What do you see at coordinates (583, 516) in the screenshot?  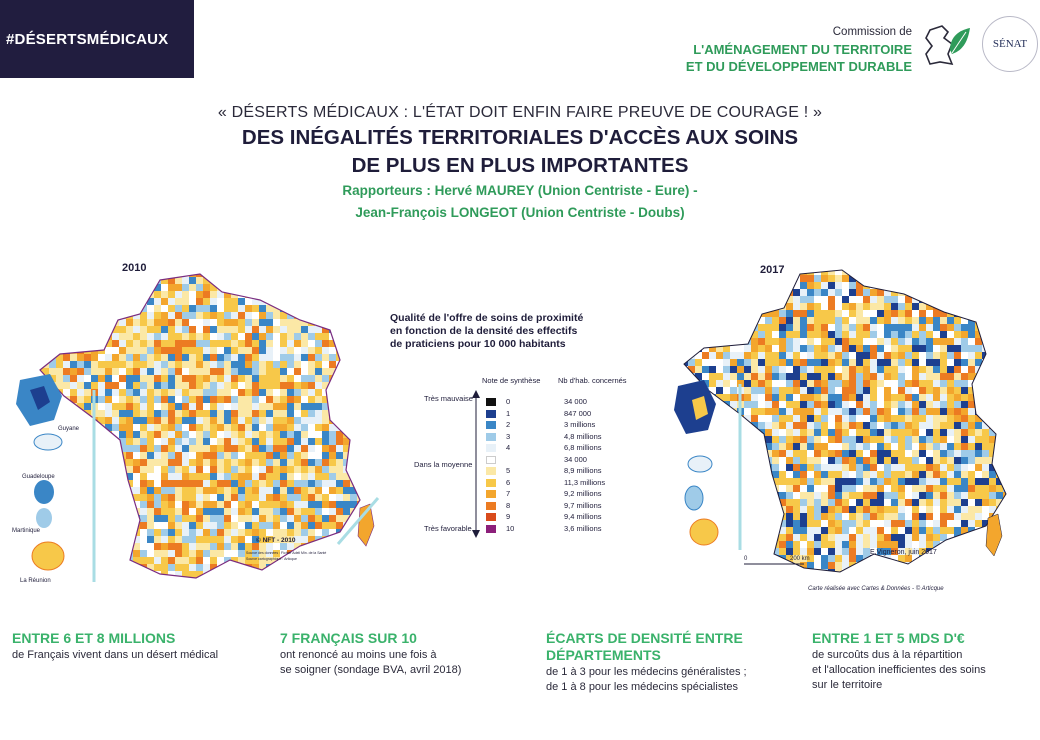 I see `legend-hab: 9,4 millions` at bounding box center [583, 516].